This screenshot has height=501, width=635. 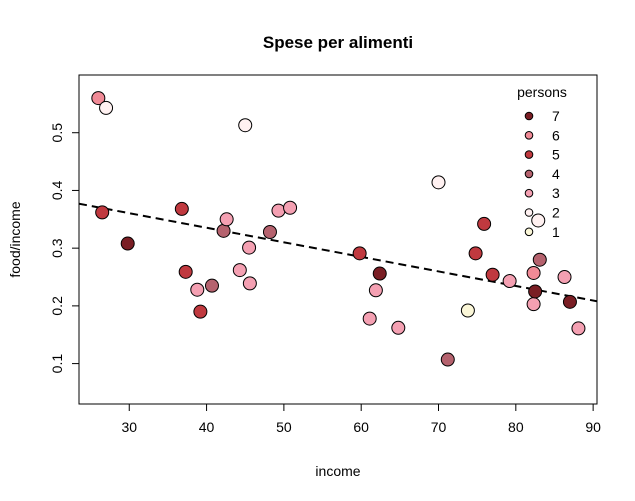 I want to click on y-tick-label: 0.4, so click(x=57, y=190).